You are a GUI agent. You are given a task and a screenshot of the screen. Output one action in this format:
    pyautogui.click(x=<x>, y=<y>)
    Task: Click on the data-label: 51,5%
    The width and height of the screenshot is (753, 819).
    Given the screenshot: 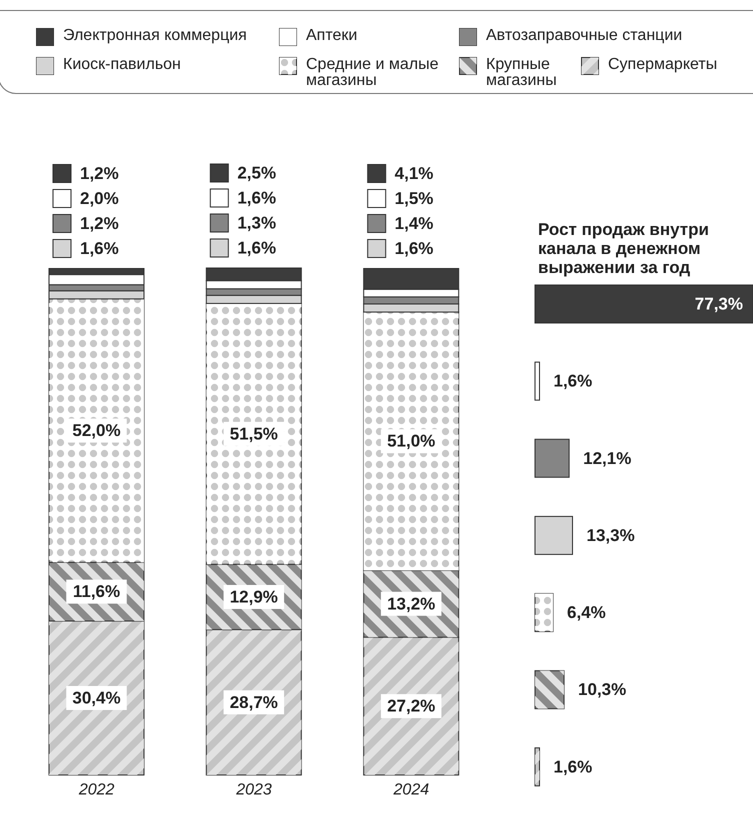 What is the action you would take?
    pyautogui.click(x=254, y=434)
    